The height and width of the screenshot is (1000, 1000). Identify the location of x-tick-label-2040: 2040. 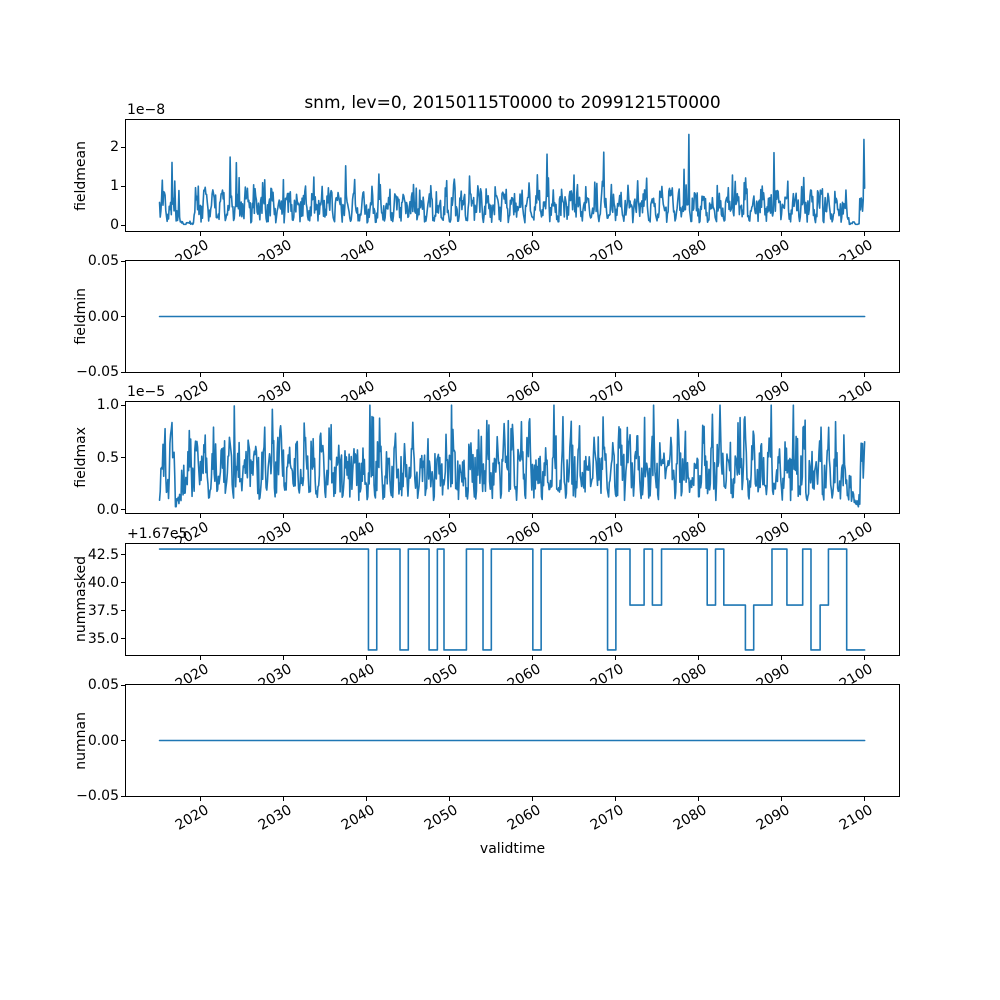
(358, 818).